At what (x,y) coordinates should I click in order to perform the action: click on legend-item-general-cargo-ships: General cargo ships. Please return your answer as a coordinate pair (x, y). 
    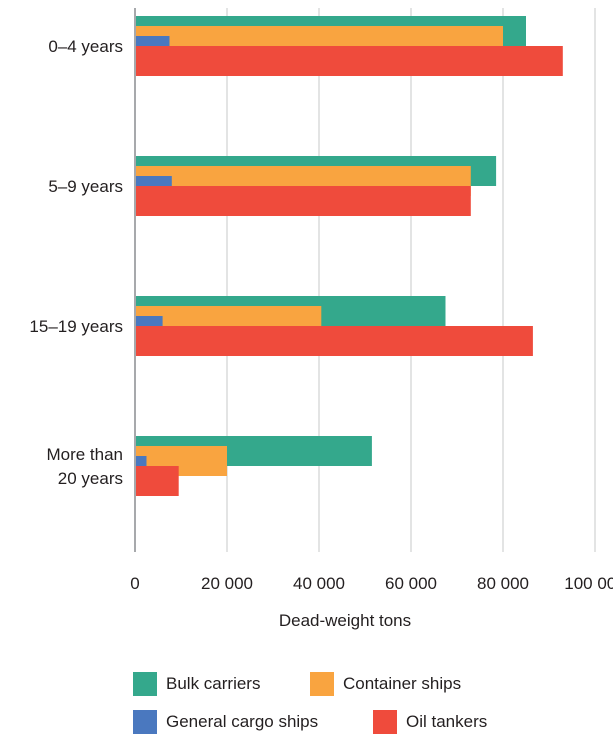
    Looking at the image, I should click on (225, 722).